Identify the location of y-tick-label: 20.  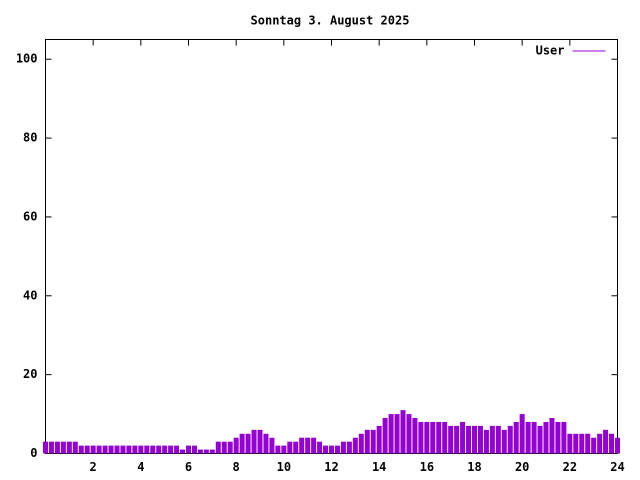
(30, 374).